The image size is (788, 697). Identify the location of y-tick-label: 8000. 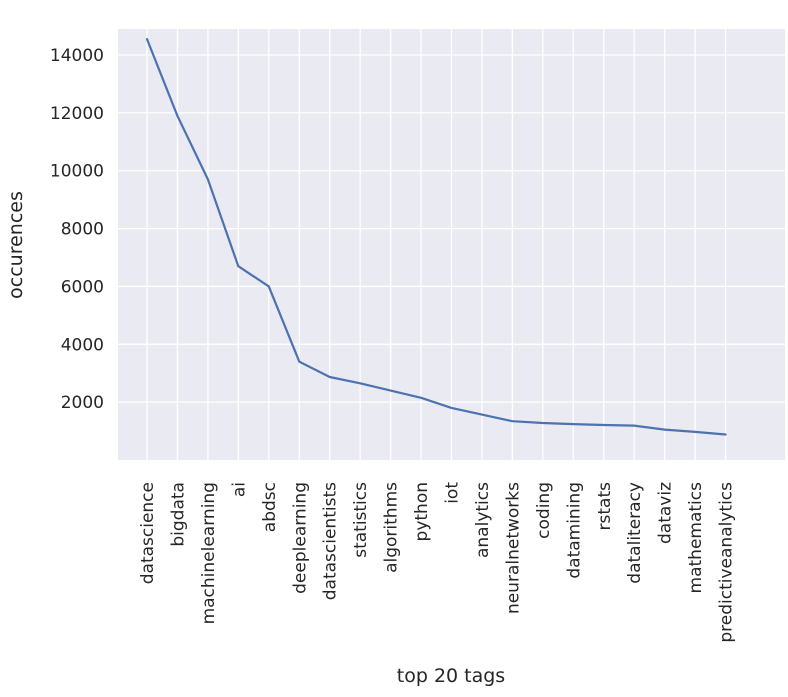
(82, 230).